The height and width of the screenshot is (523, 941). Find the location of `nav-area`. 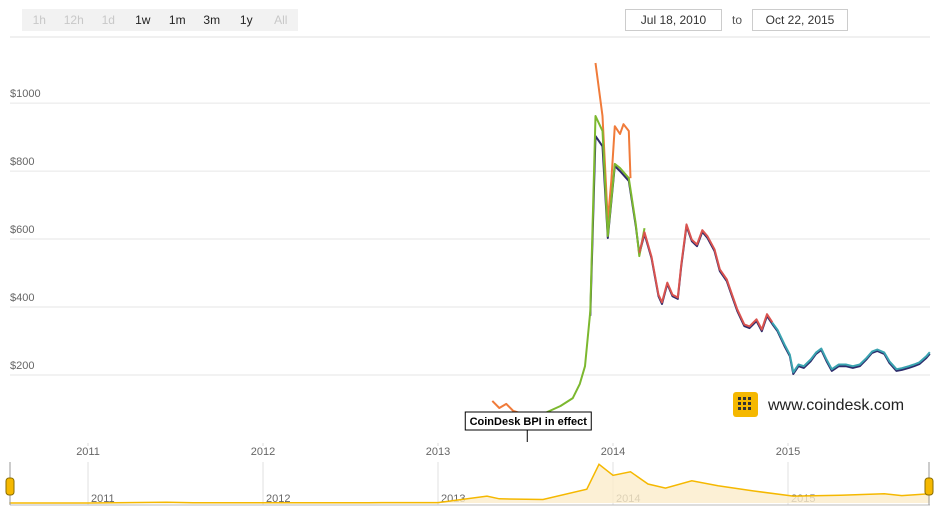

nav-area is located at coordinates (469, 483).